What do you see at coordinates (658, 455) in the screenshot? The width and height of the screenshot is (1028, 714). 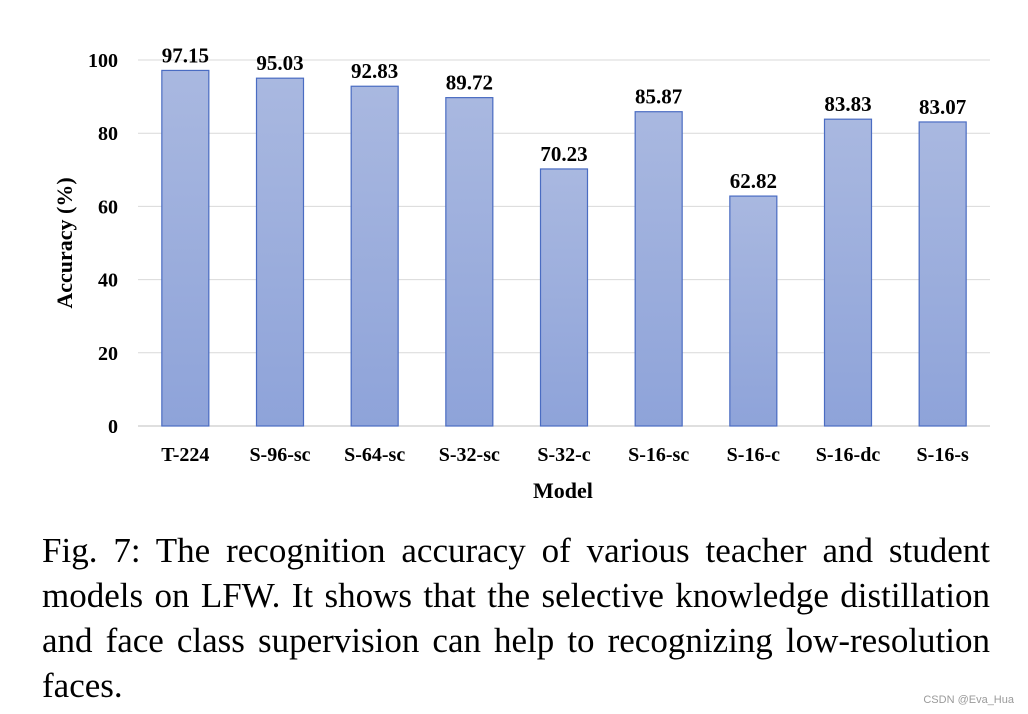 I see `x-tick-label: S-16-sc` at bounding box center [658, 455].